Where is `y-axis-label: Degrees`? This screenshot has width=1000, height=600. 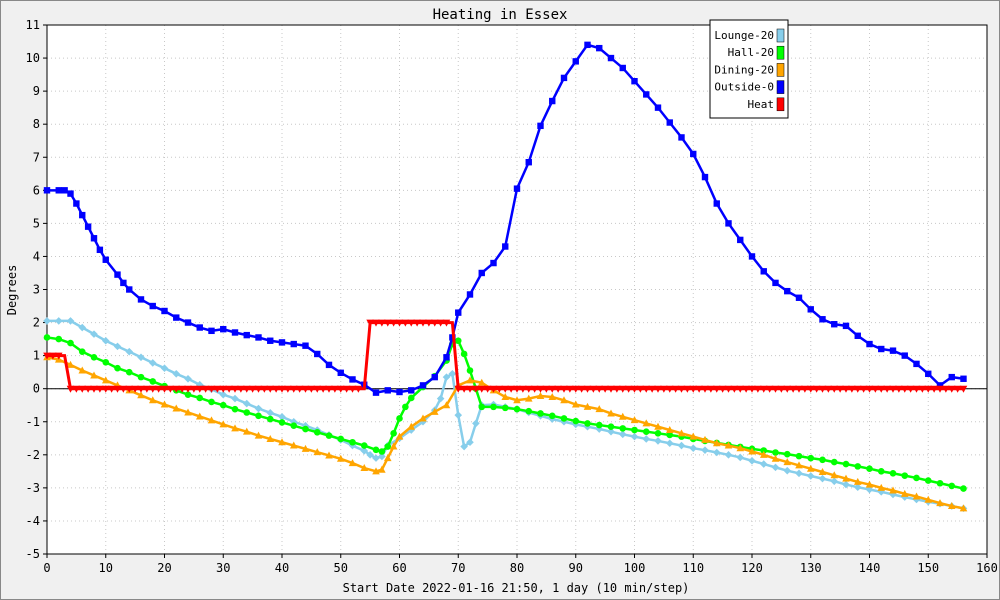 y-axis-label: Degrees is located at coordinates (12, 290).